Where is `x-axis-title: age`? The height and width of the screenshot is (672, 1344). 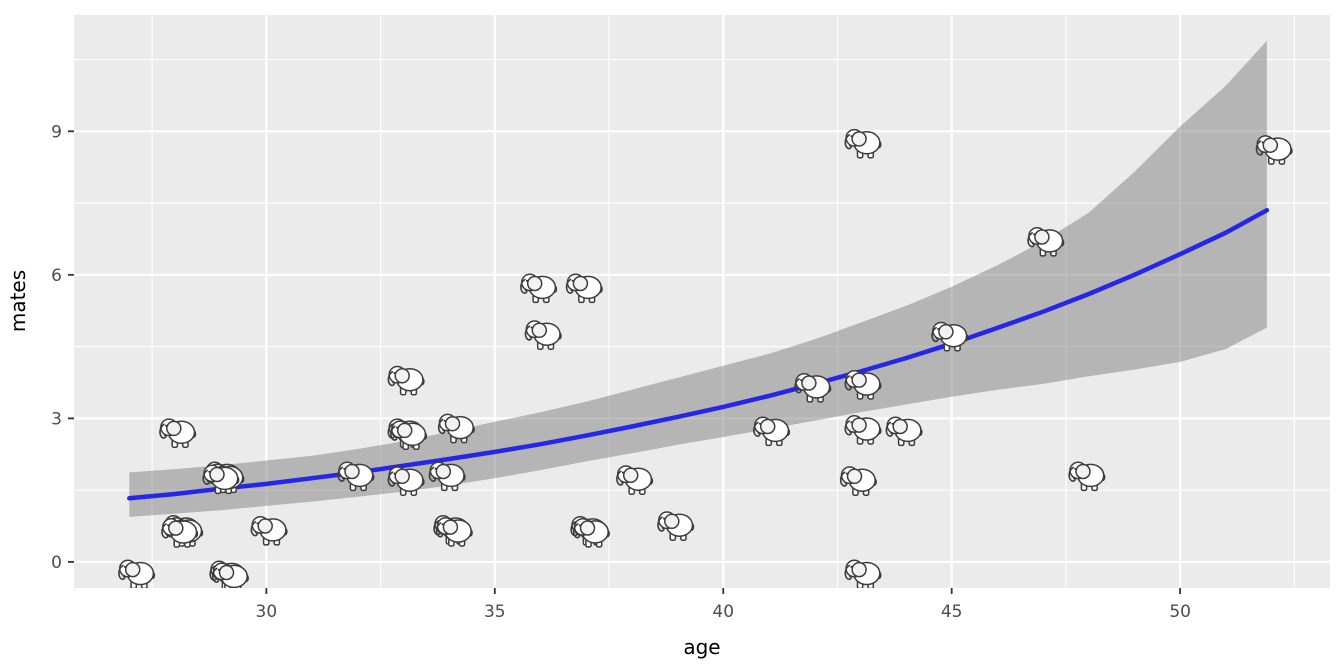 x-axis-title: age is located at coordinates (701, 647).